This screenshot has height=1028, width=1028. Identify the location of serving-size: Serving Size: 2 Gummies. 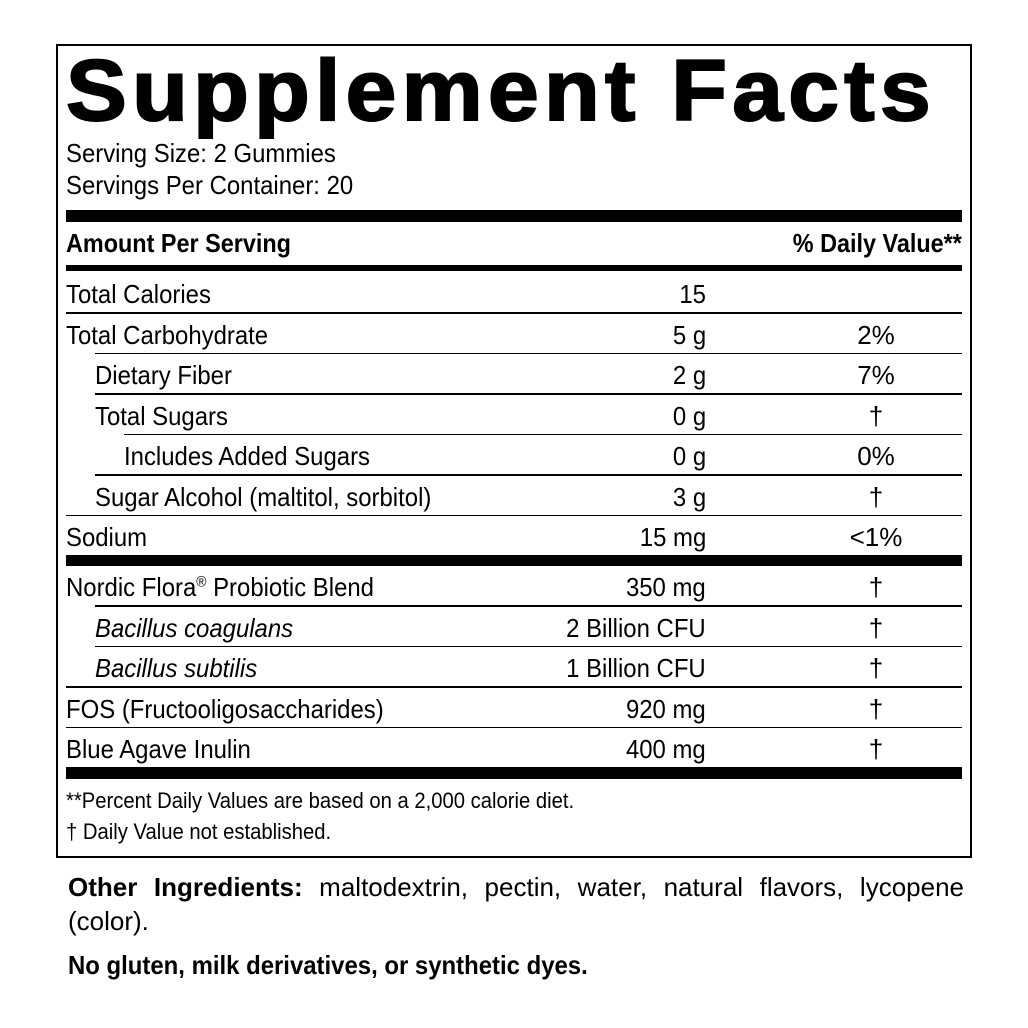
(201, 153).